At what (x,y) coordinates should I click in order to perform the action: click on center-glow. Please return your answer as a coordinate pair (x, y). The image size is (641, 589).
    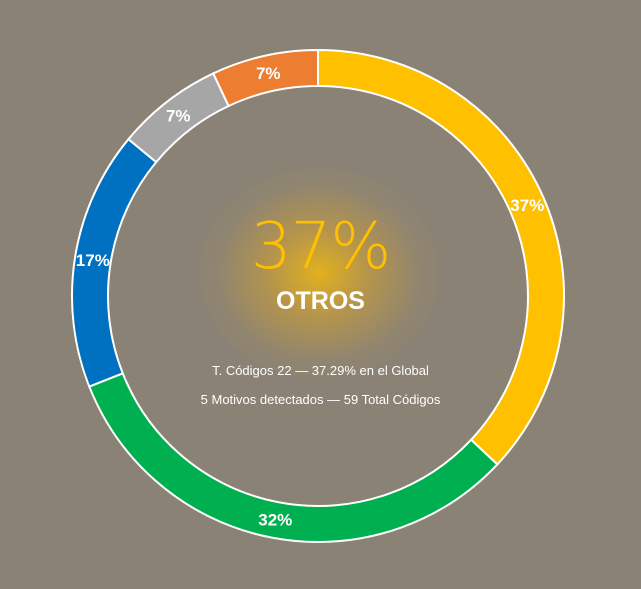
    Looking at the image, I should click on (319, 273).